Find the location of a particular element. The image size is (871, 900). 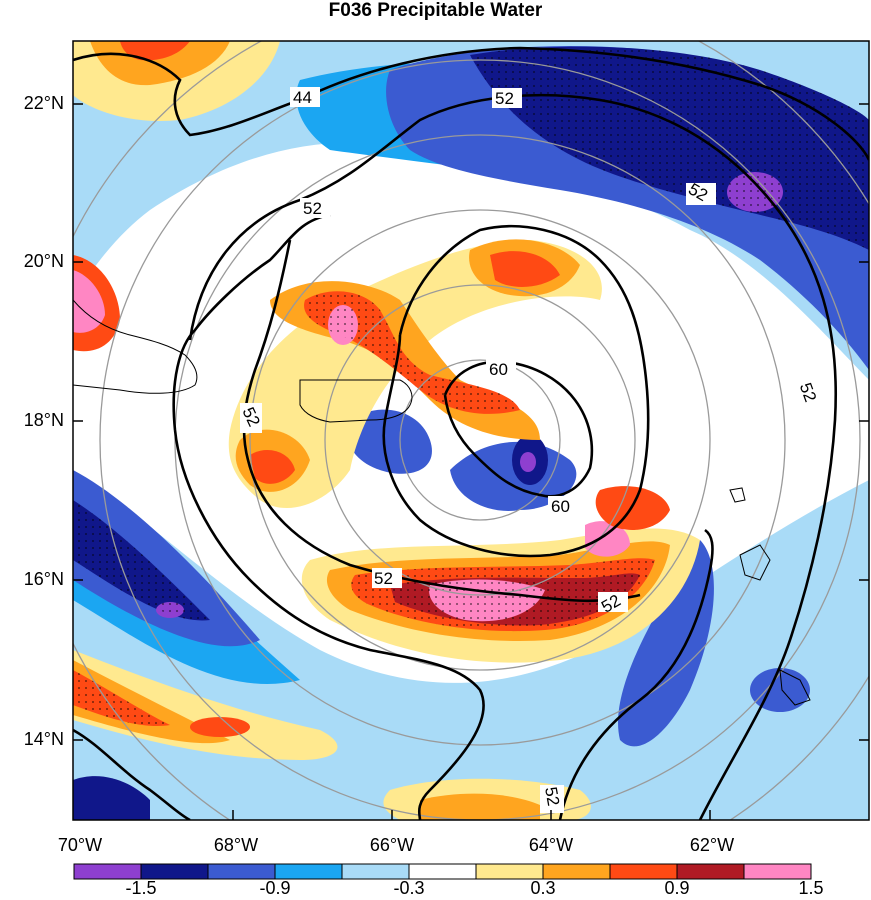

field-orange-sw-band is located at coordinates (151, 702).